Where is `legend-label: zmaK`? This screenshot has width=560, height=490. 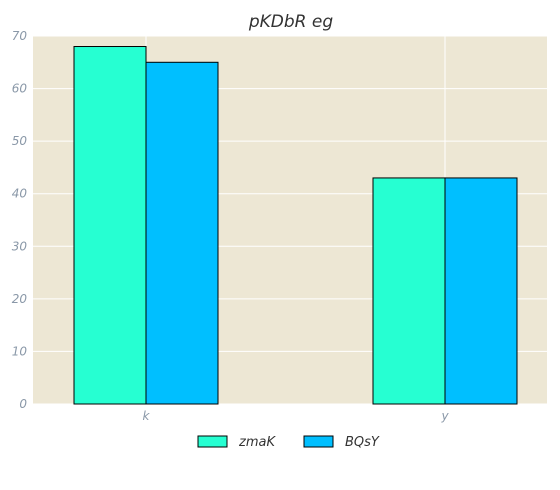
legend-label: zmaK is located at coordinates (257, 442).